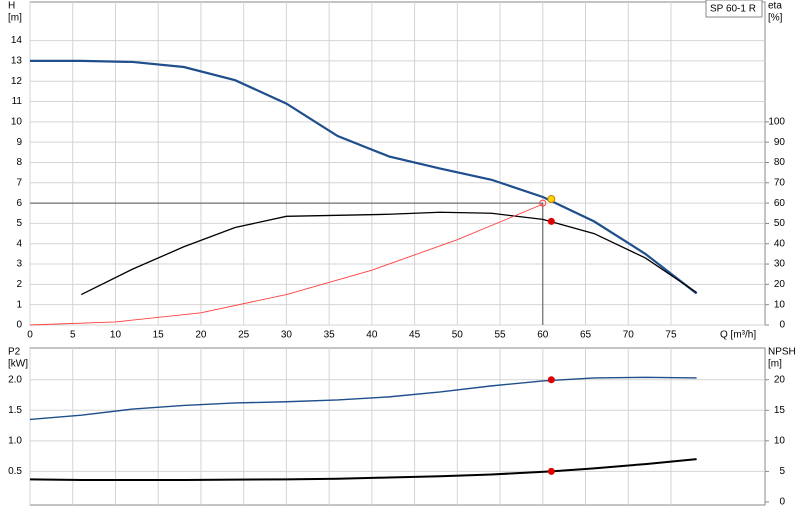 The height and width of the screenshot is (525, 800). I want to click on x-tick-label: 35, so click(330, 335).